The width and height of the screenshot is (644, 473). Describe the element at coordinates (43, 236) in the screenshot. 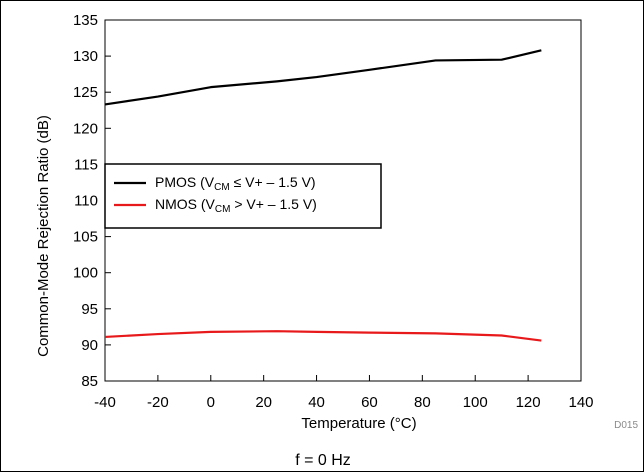

I see `y-axis-label: Common-Mode Rejection Ratio (dB)` at that location.